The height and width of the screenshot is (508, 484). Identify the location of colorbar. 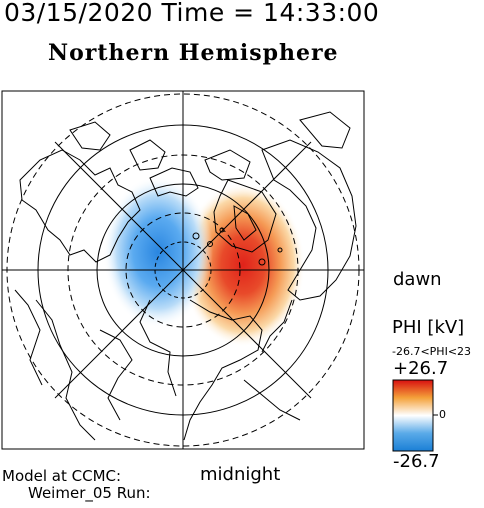
(413, 415).